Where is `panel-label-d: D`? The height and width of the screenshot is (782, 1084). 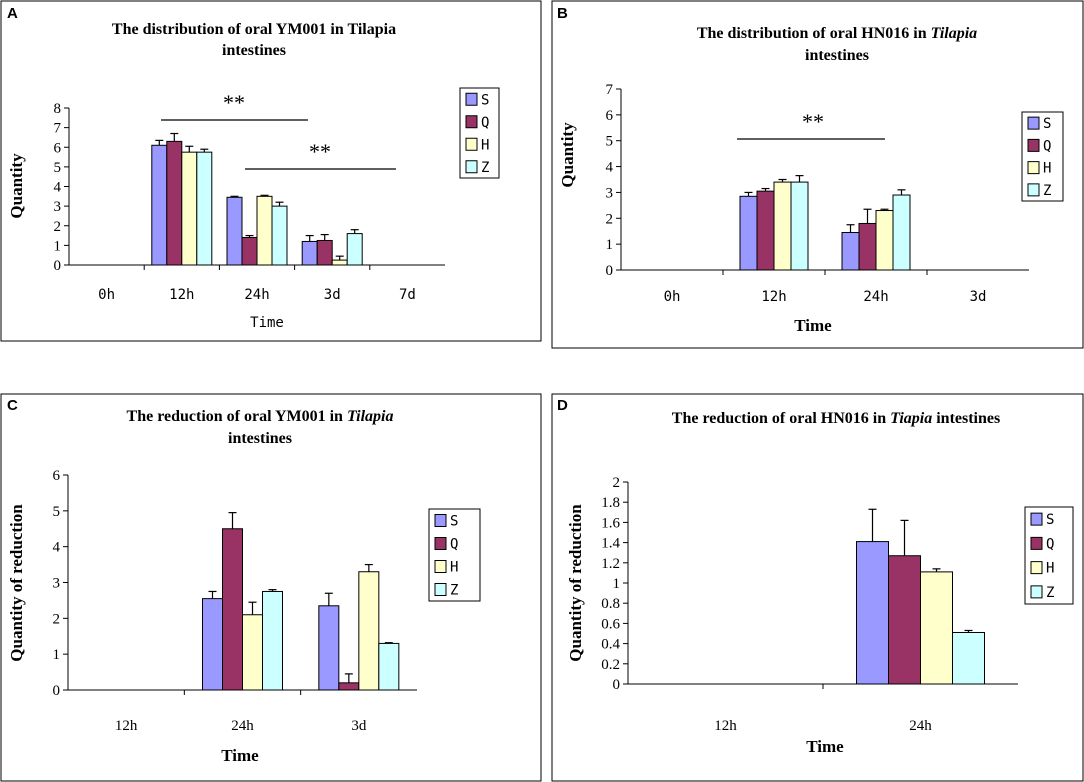 panel-label-d: D is located at coordinates (562, 405).